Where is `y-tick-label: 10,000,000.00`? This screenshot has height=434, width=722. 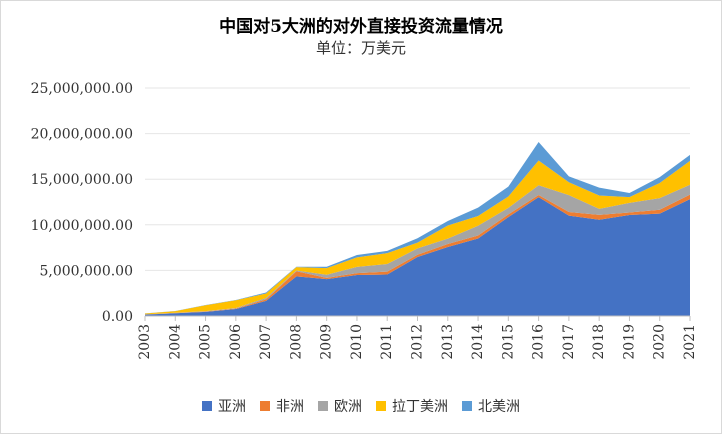
y-tick-label: 10,000,000.00 is located at coordinates (82, 226).